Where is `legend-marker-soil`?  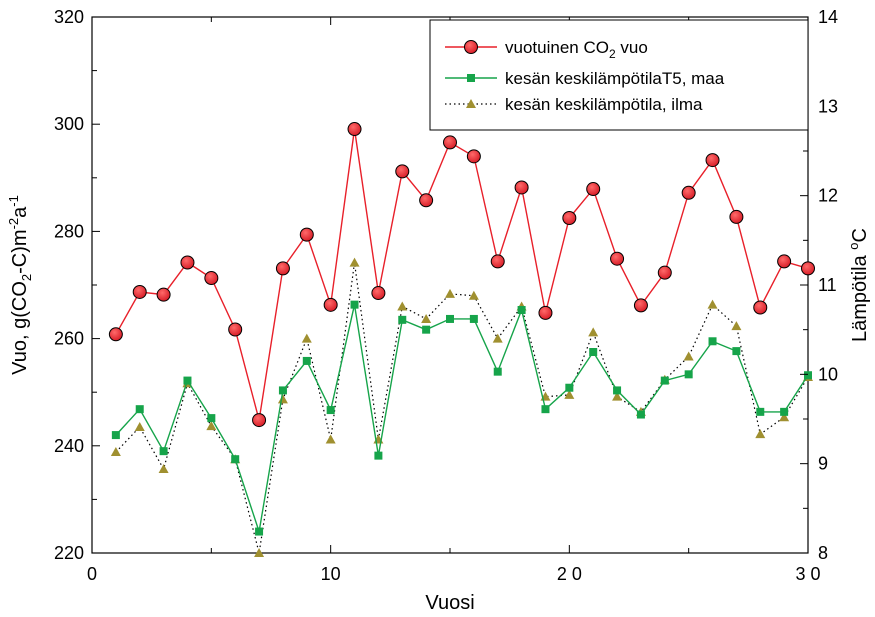 legend-marker-soil is located at coordinates (471, 78).